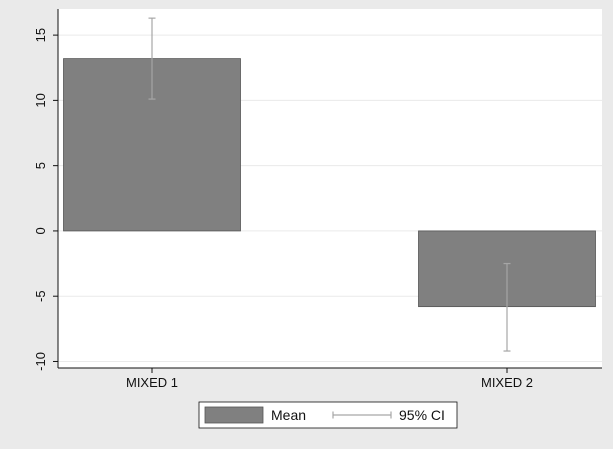 This screenshot has width=613, height=449. Describe the element at coordinates (422, 415) in the screenshot. I see `legend-label-ci: 95% CI` at that location.